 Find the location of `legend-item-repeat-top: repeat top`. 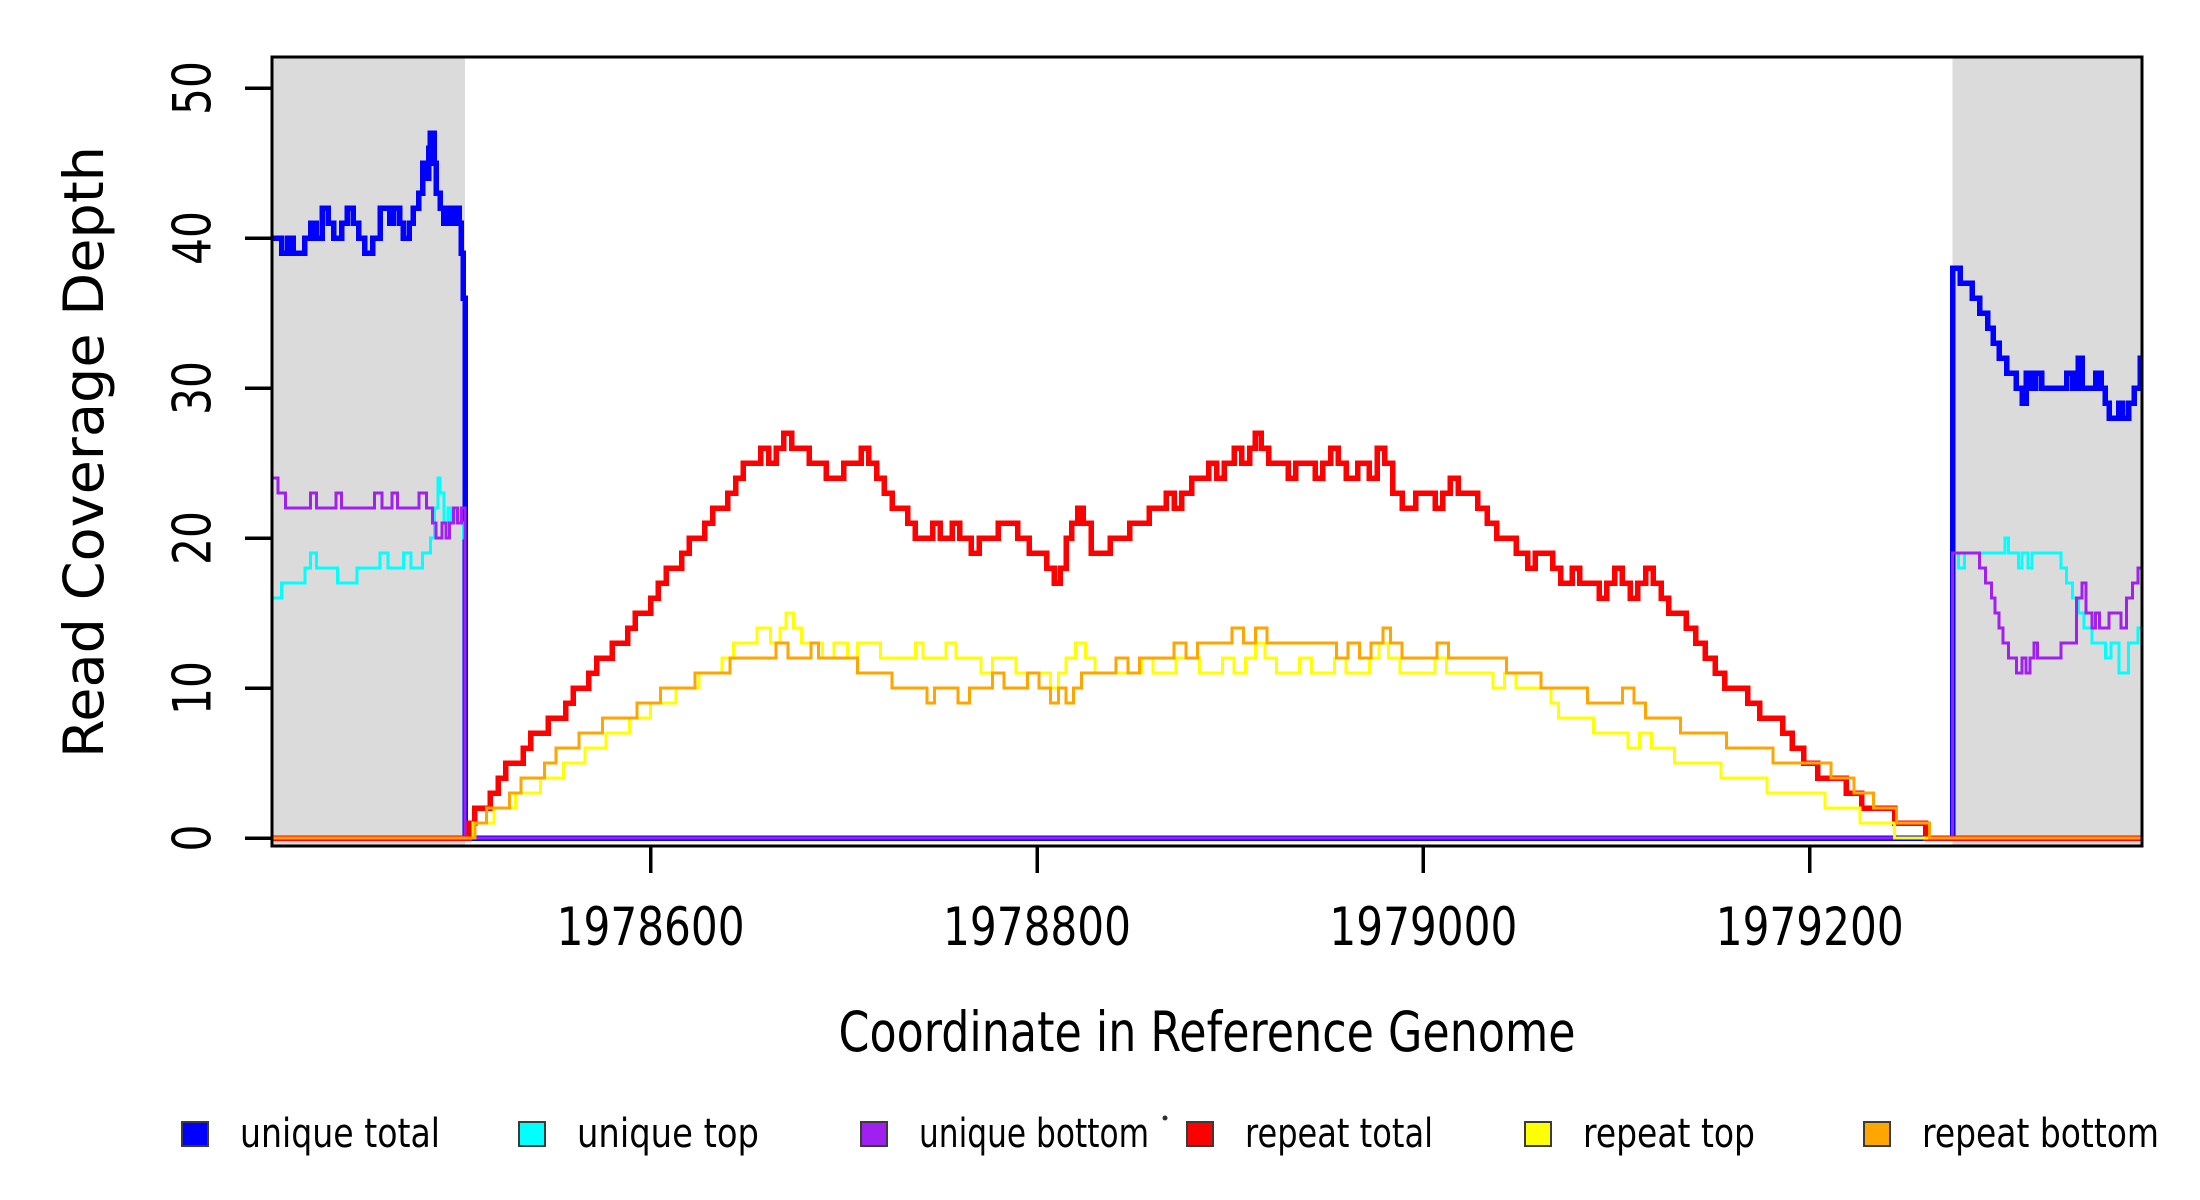

legend-item-repeat-top: repeat top is located at coordinates (1639, 1134).